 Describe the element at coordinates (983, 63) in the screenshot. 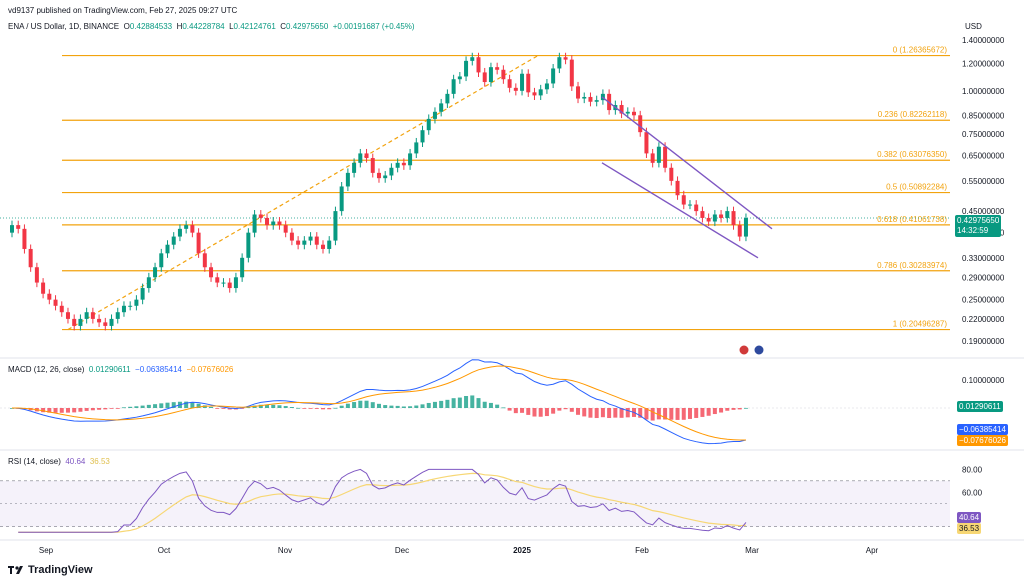

I see `y-tick-label: 1.20000000` at that location.